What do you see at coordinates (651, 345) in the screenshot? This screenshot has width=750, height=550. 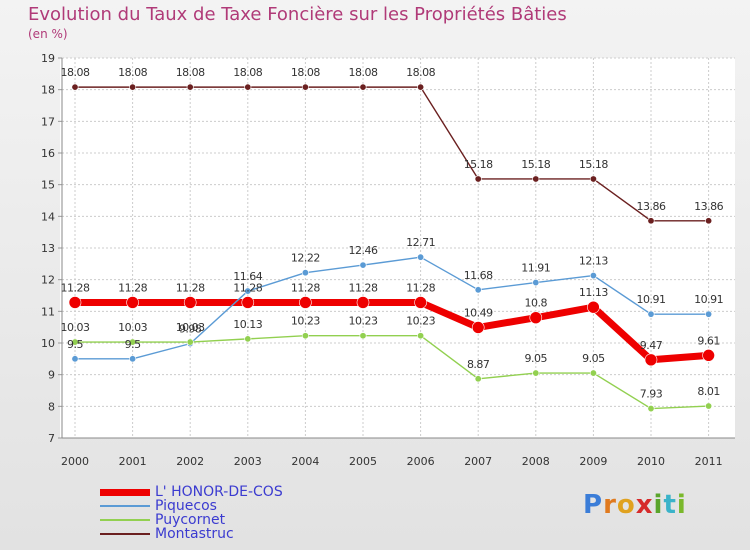 I see `data-label: 9.47` at bounding box center [651, 345].